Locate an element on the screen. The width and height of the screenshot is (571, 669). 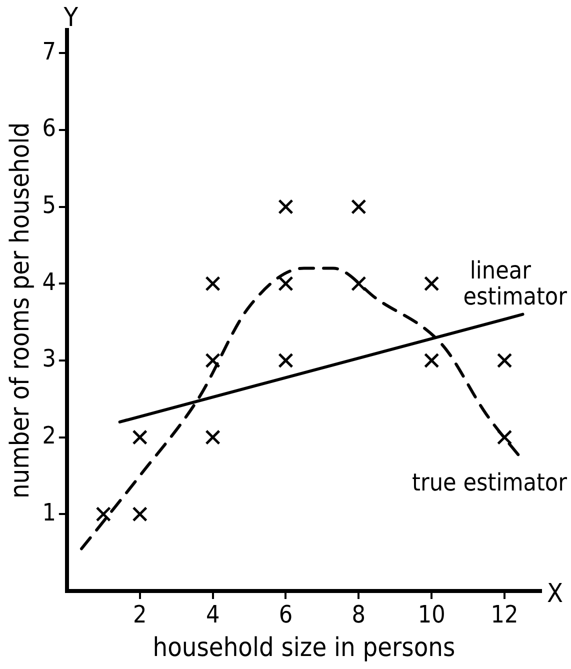
x-tick-label: 12 is located at coordinates (504, 614).